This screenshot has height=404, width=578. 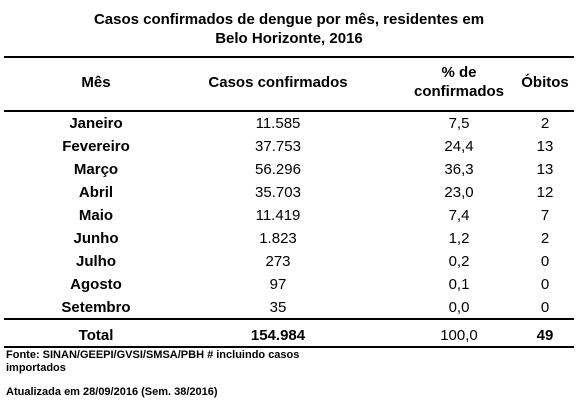 I want to click on table-row: Fevereiro 37.753 24,4 13, so click(x=289, y=146).